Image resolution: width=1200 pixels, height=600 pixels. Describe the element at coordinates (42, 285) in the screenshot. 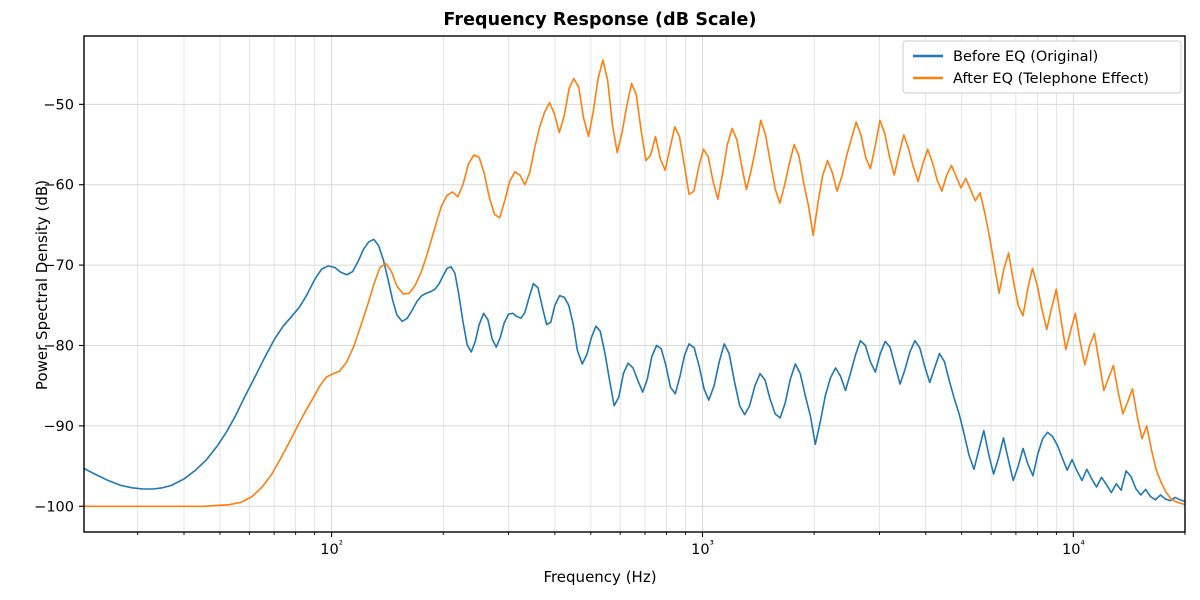

I see `y-axis-label: Power Spectral Density (dB)` at that location.